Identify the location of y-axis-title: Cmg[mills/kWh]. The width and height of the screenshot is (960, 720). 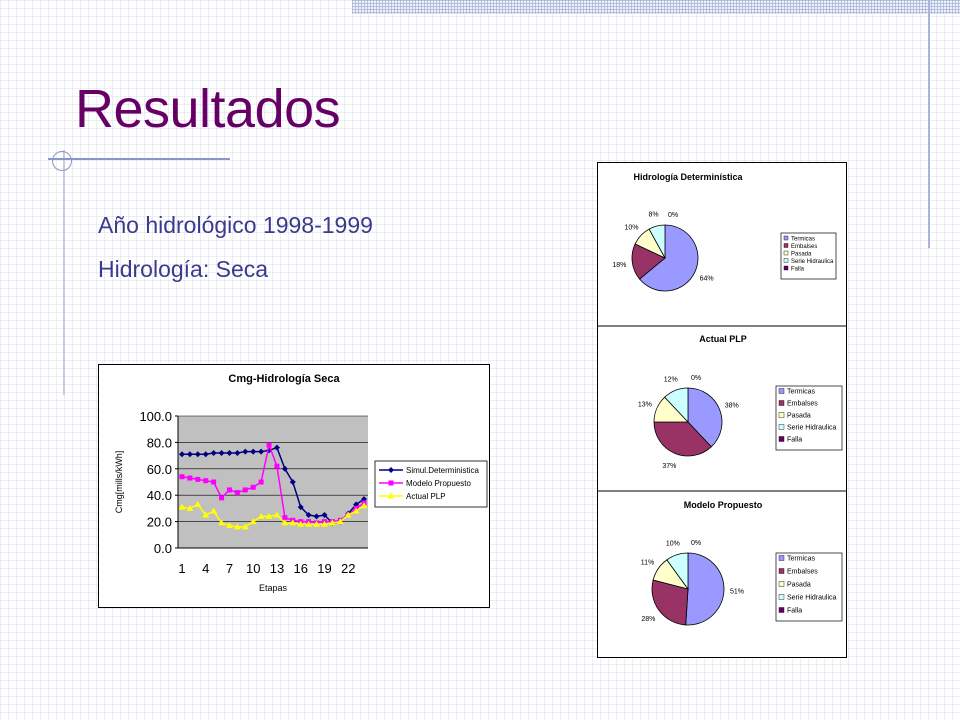
(119, 482).